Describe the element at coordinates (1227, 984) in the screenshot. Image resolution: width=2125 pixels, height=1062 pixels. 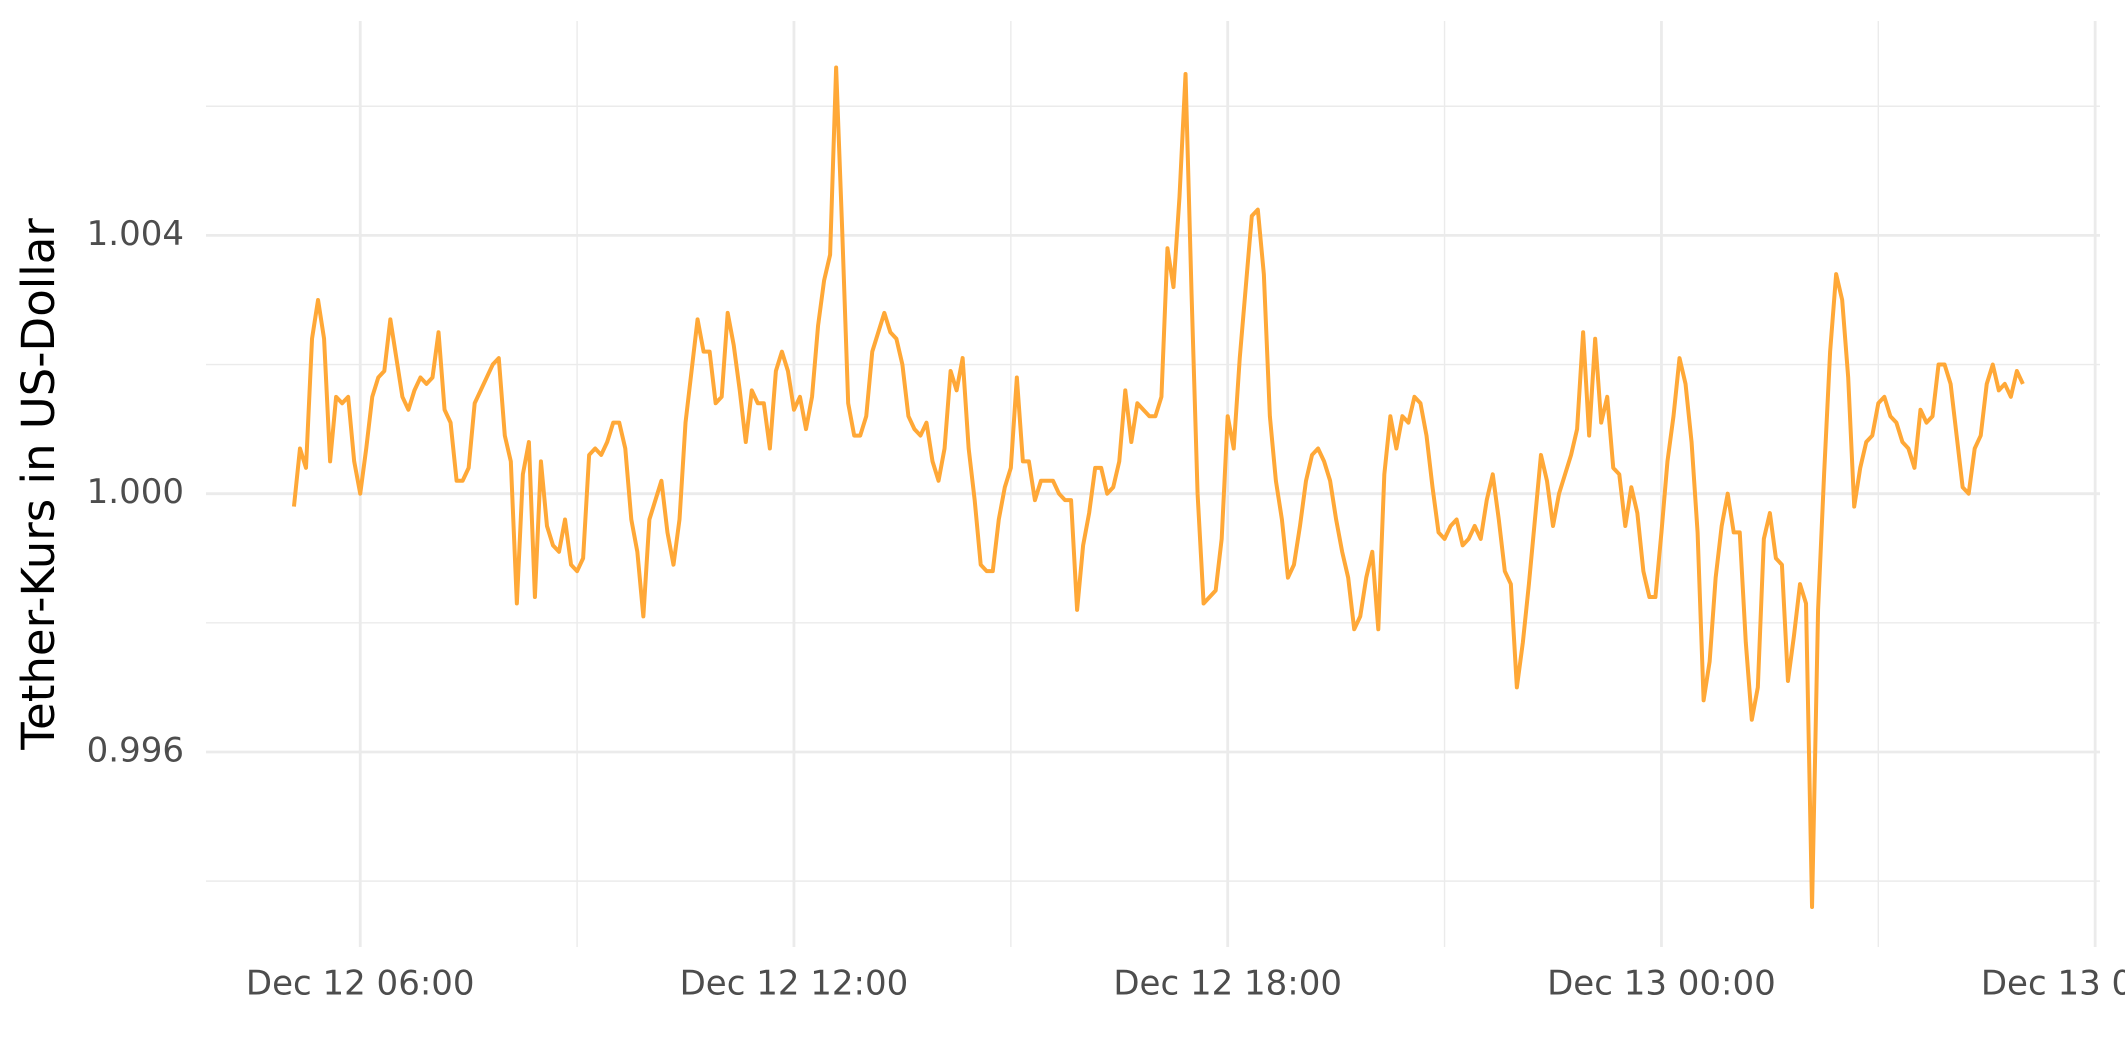
I see `x-tick-label: Dec 12 18:00` at that location.